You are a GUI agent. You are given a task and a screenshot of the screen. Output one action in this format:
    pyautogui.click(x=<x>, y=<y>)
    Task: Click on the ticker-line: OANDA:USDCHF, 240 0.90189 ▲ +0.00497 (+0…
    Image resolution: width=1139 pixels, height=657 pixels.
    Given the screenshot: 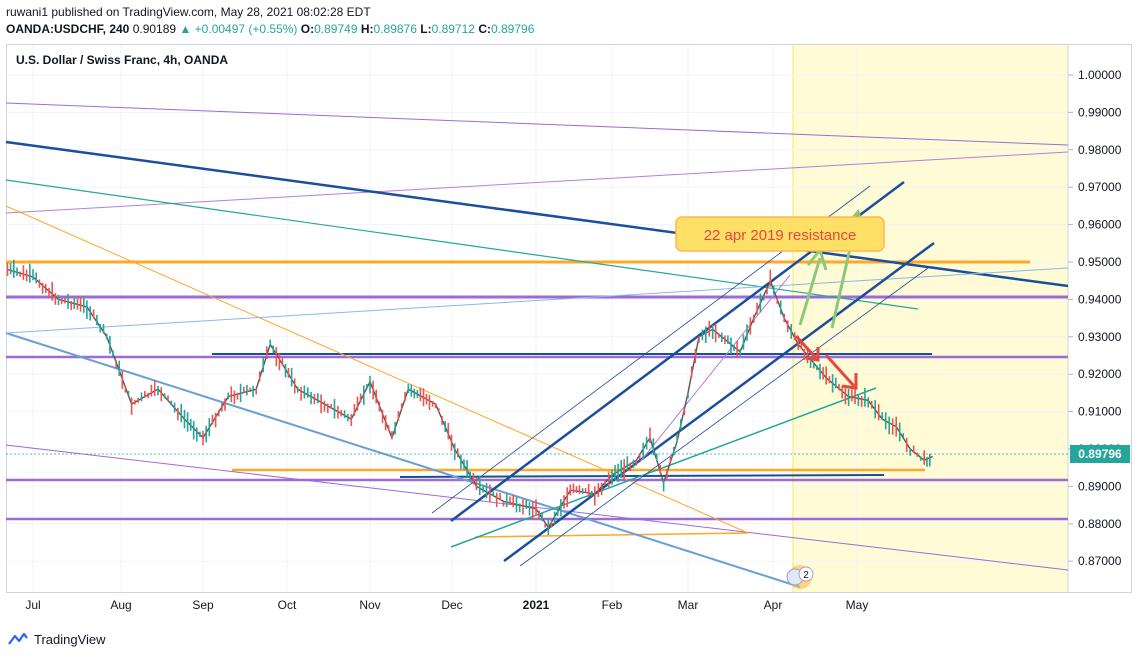 What is the action you would take?
    pyautogui.click(x=566, y=29)
    